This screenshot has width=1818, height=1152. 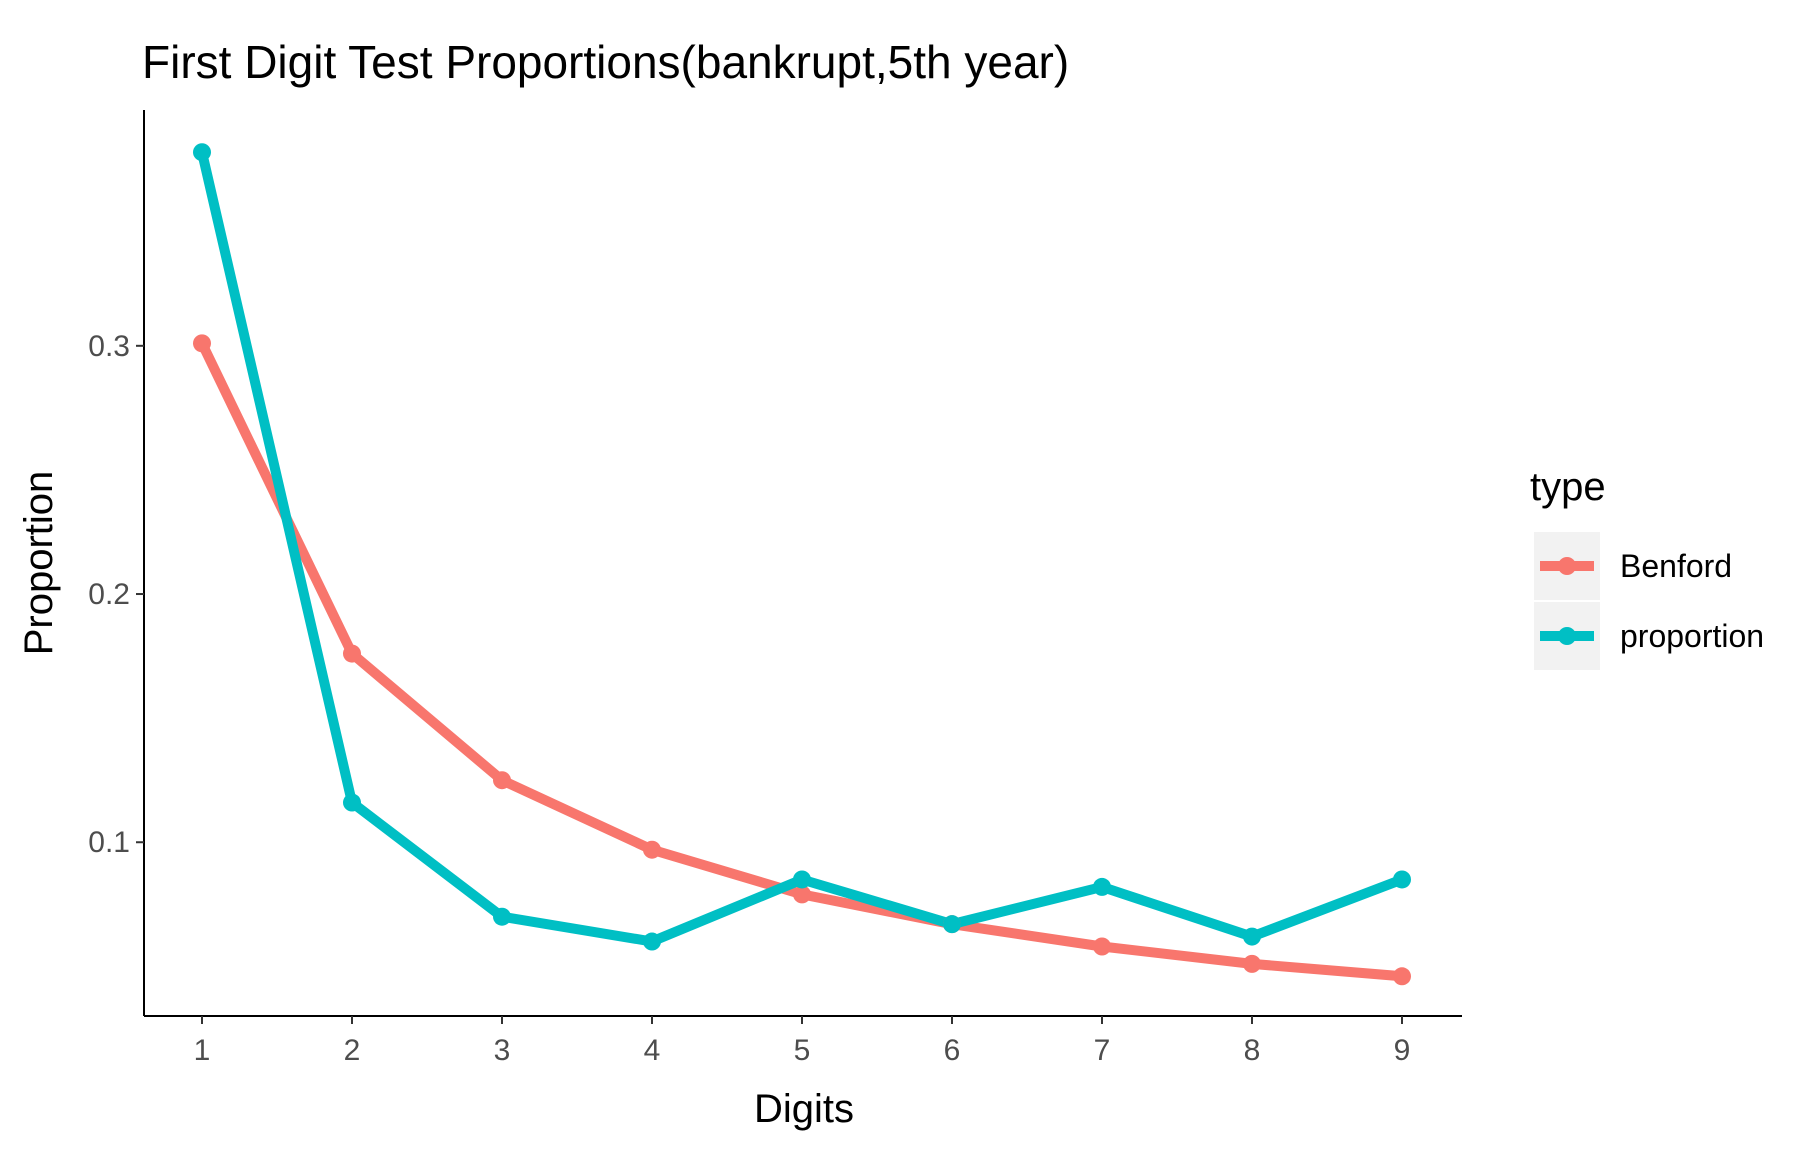 What do you see at coordinates (109, 346) in the screenshot?
I see `y-tick-label: 0.3` at bounding box center [109, 346].